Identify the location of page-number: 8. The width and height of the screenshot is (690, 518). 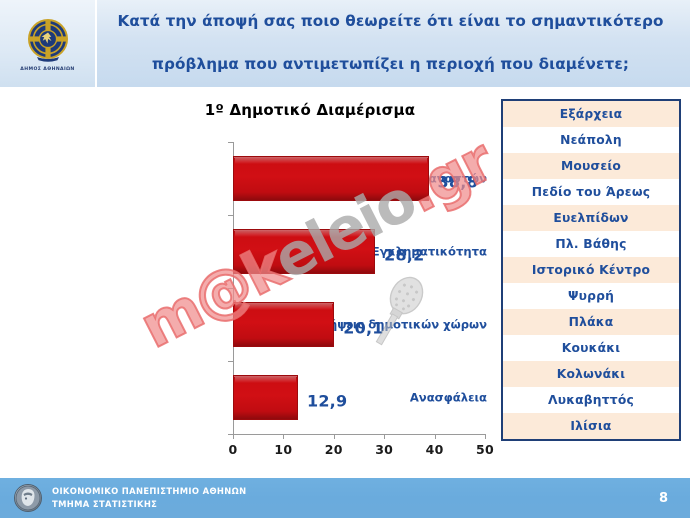
(663, 498).